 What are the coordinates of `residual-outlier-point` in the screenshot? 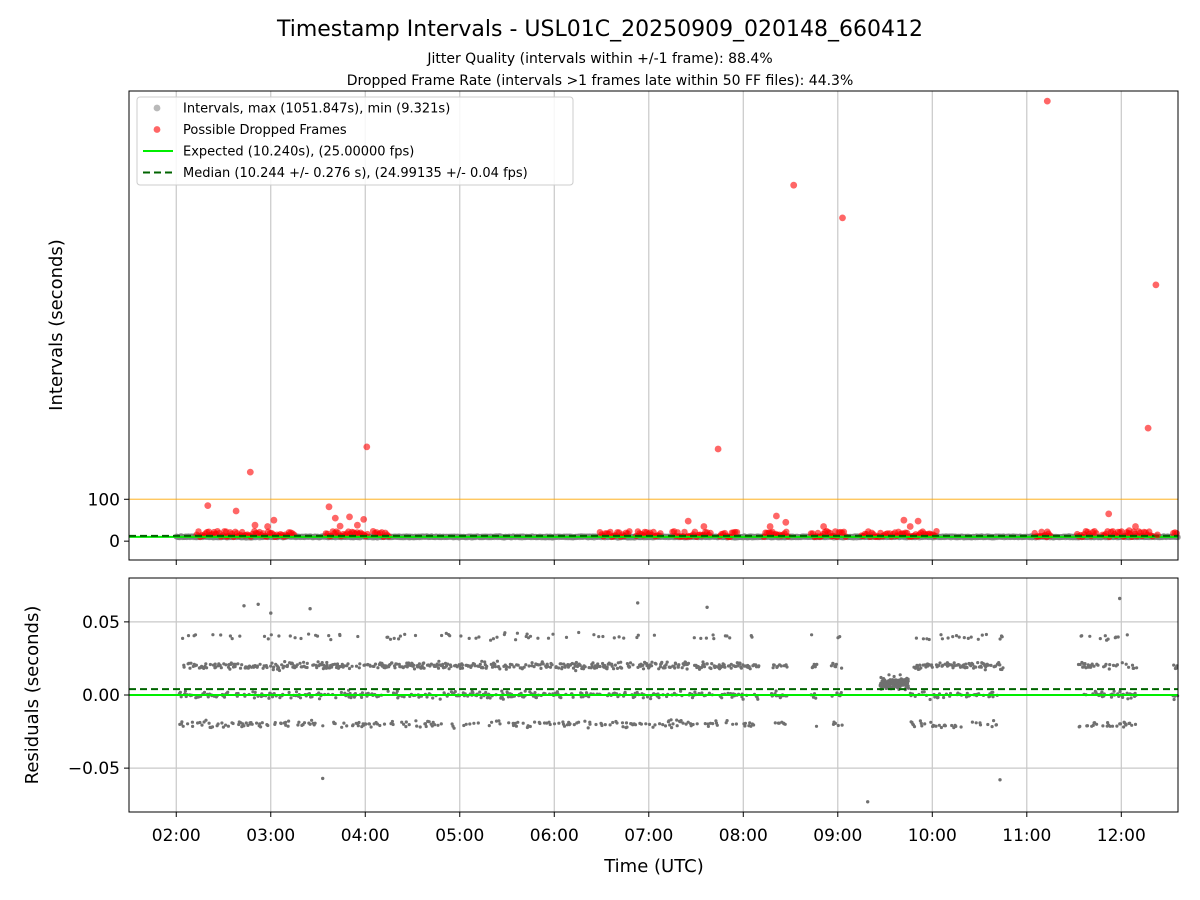 It's located at (638, 603).